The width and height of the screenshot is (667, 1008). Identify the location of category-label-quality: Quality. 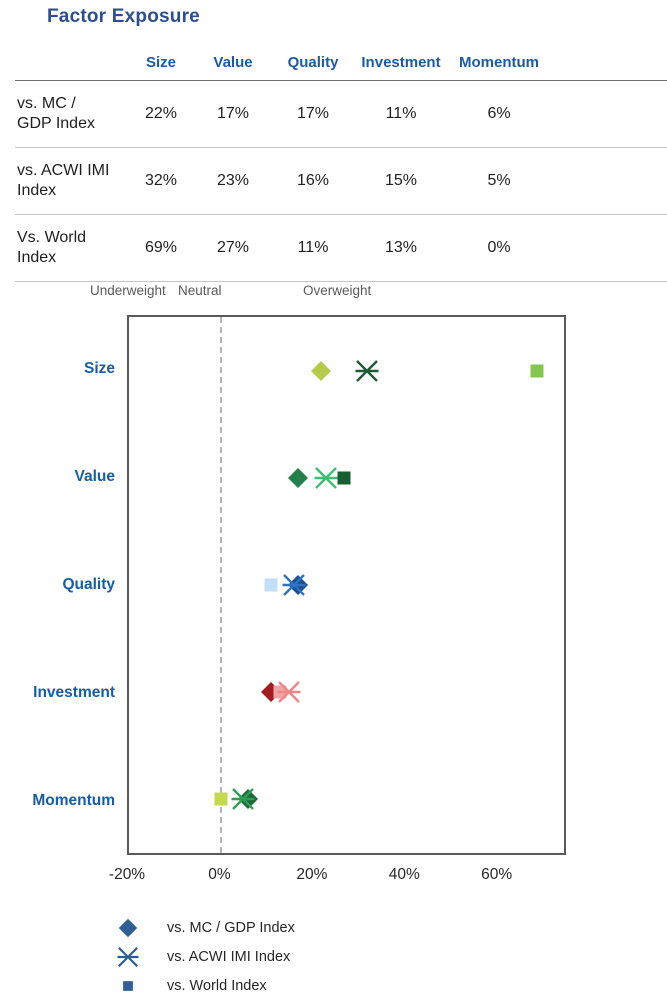
(88, 584).